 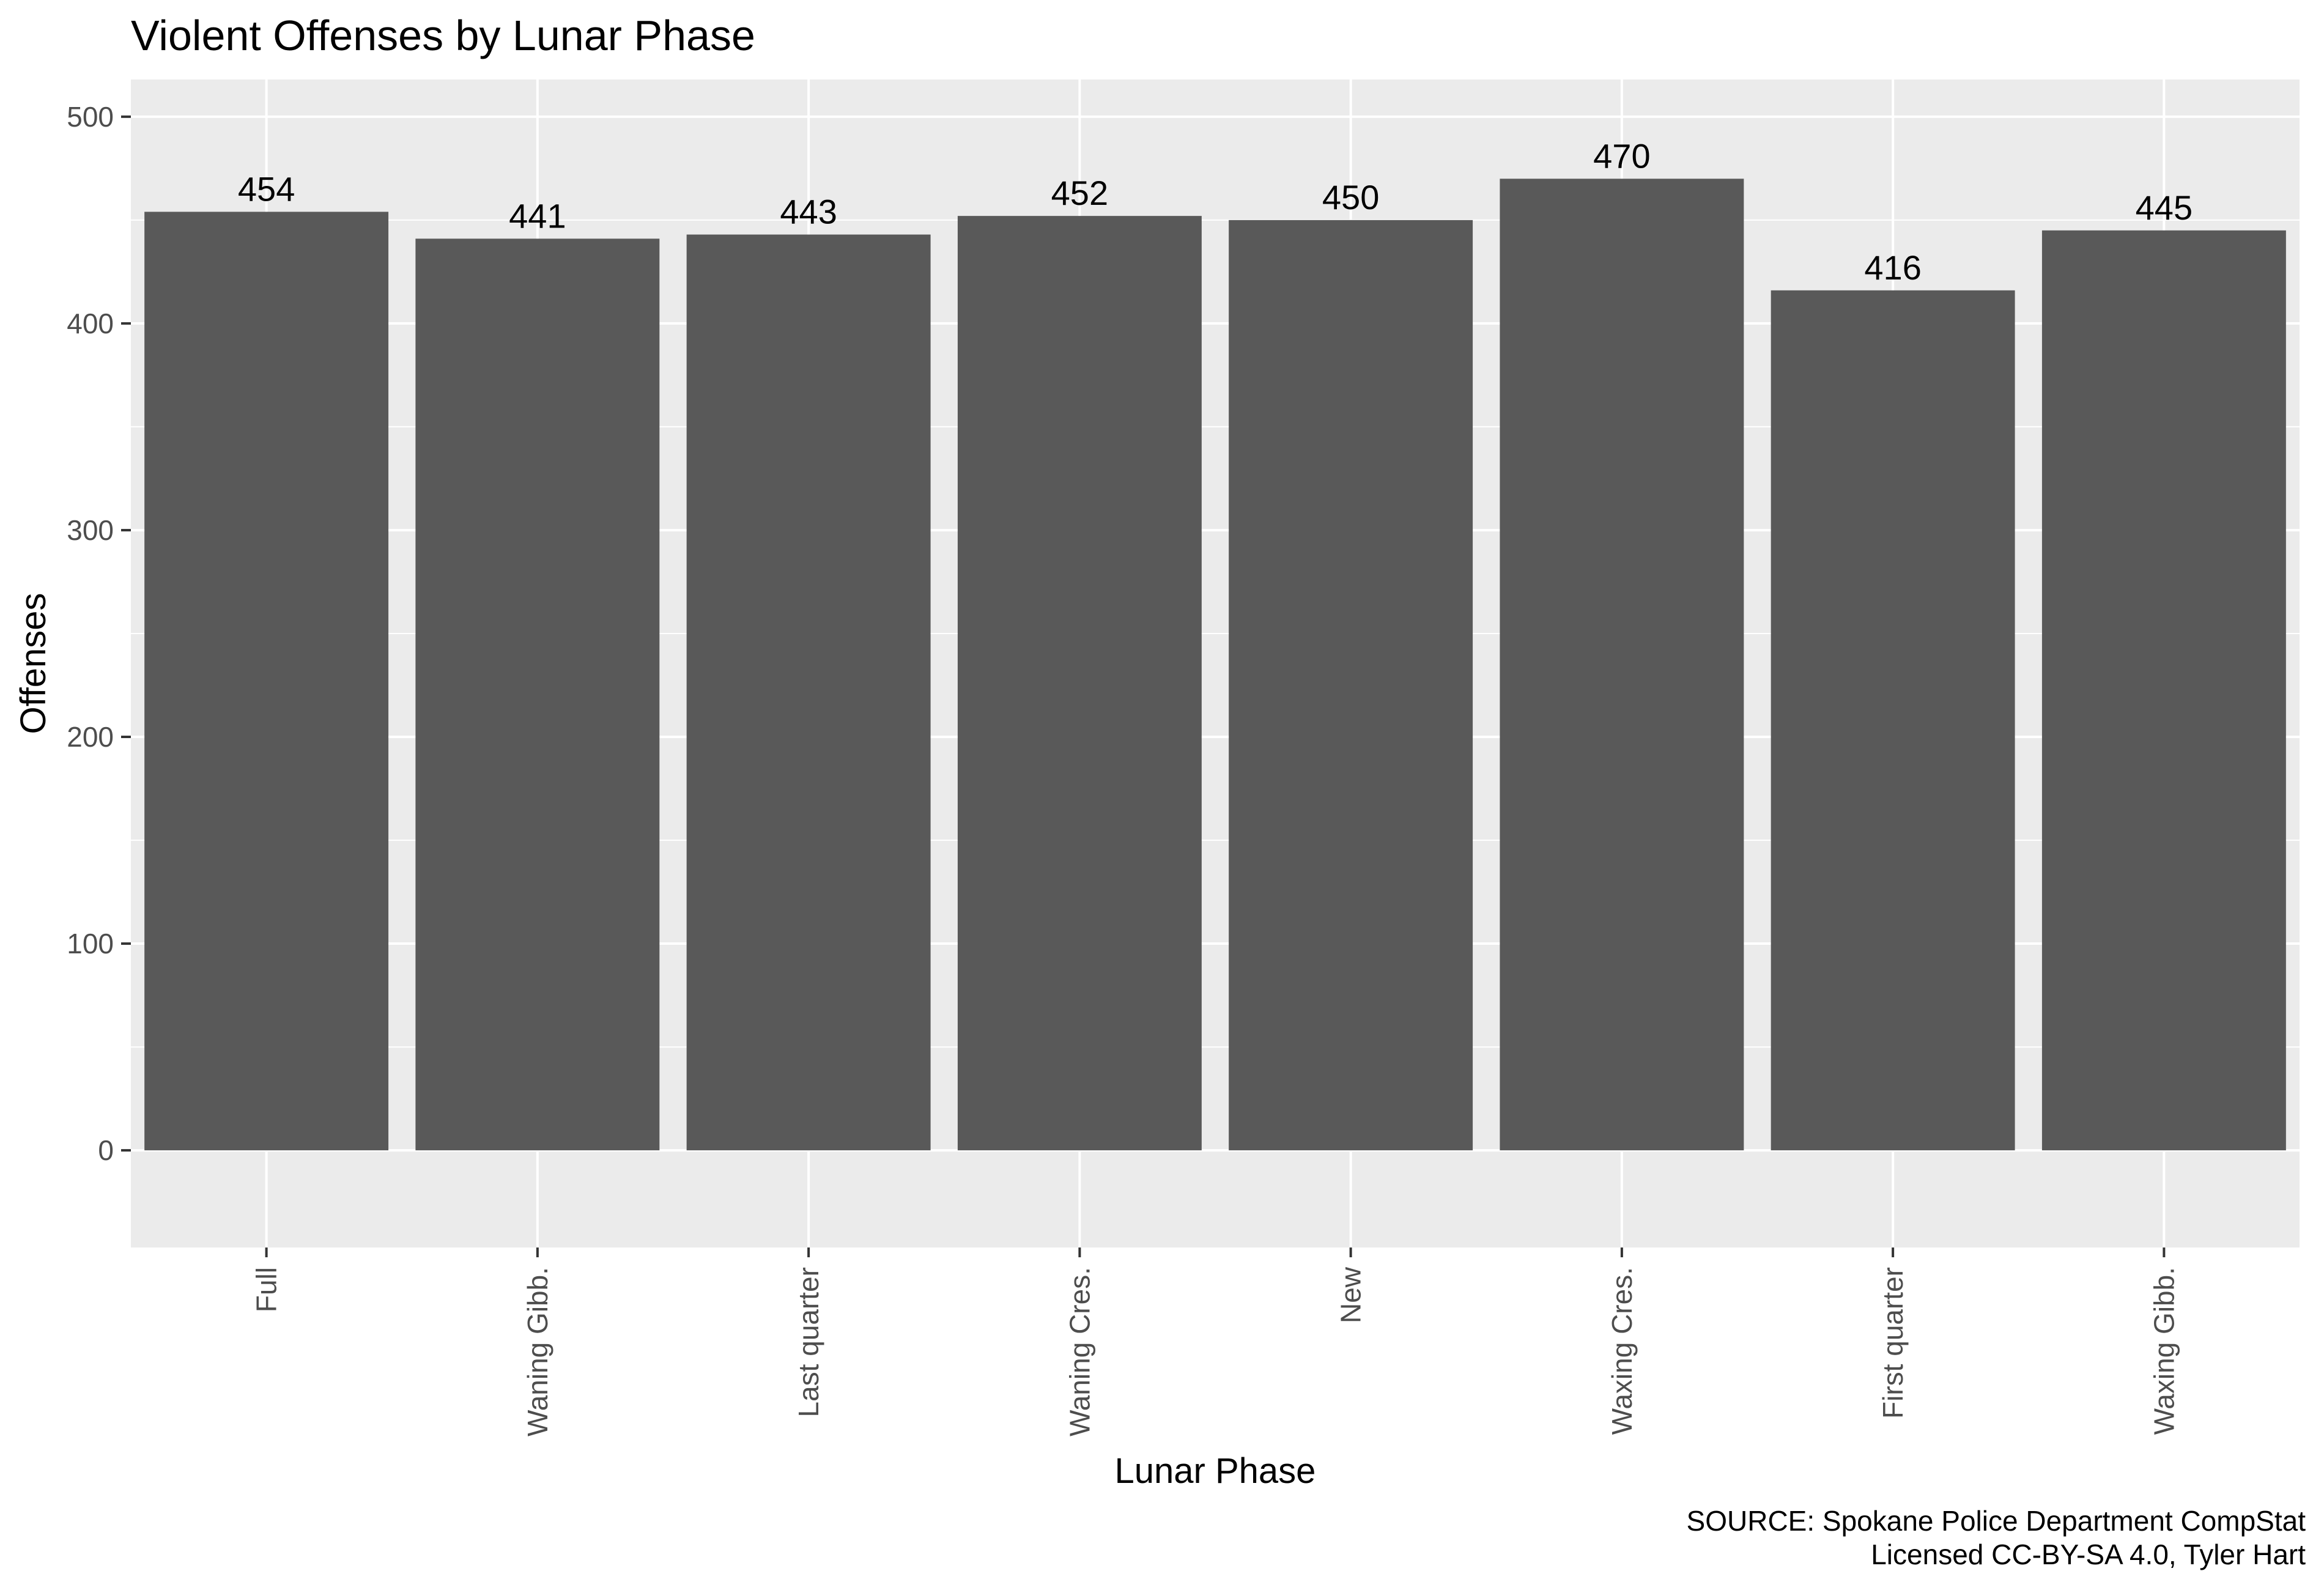 What do you see at coordinates (90, 943) in the screenshot?
I see `y-tick-label: 100` at bounding box center [90, 943].